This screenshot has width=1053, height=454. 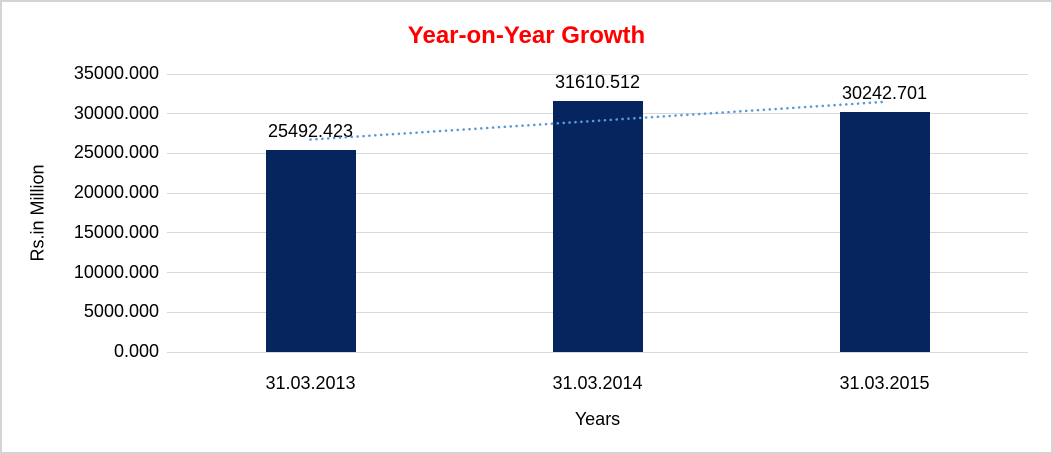 I want to click on bar-value-label: 30242.701, so click(x=884, y=92).